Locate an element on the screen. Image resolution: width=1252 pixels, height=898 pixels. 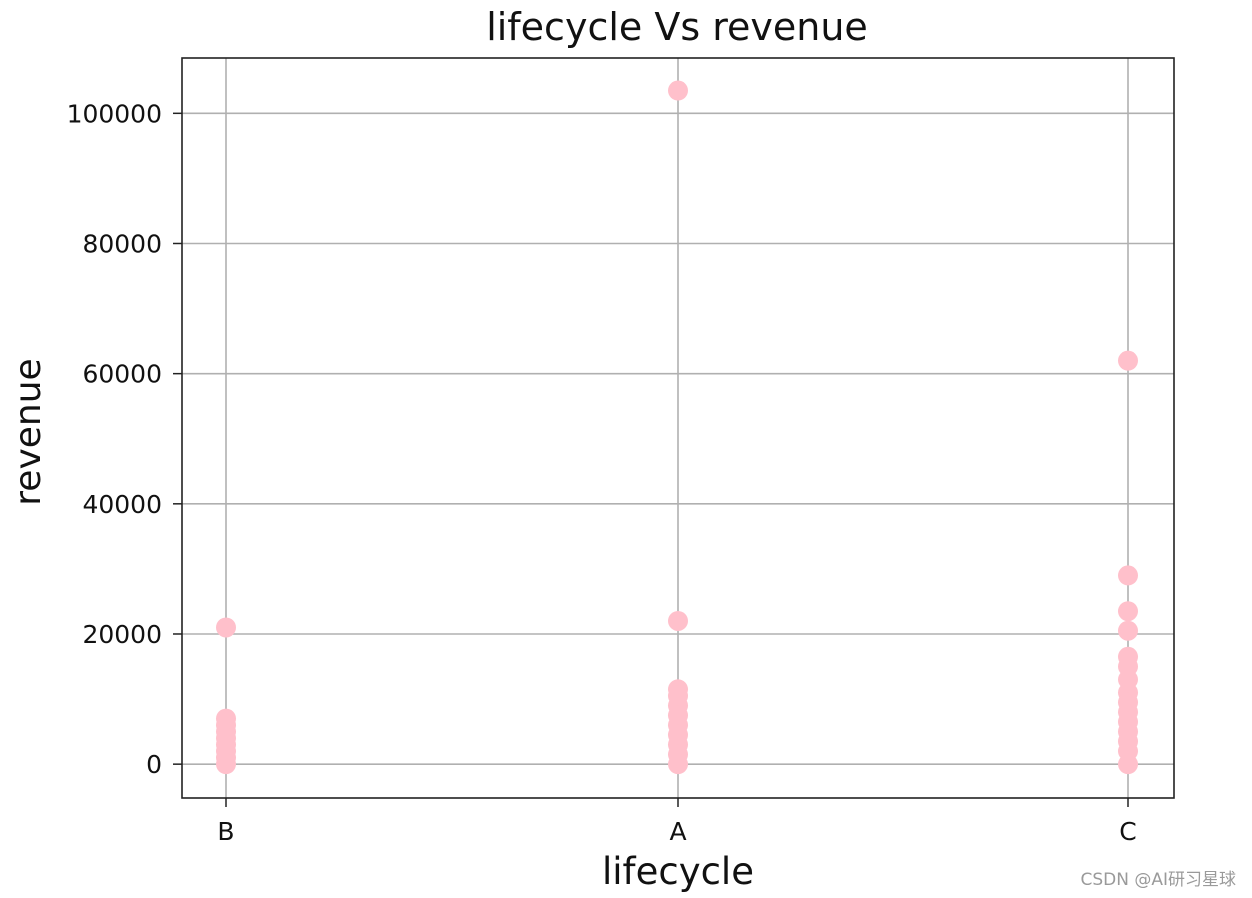
y-axis-ticks: 0 20000 40000 60000 80000 100000 is located at coordinates (124, 439).